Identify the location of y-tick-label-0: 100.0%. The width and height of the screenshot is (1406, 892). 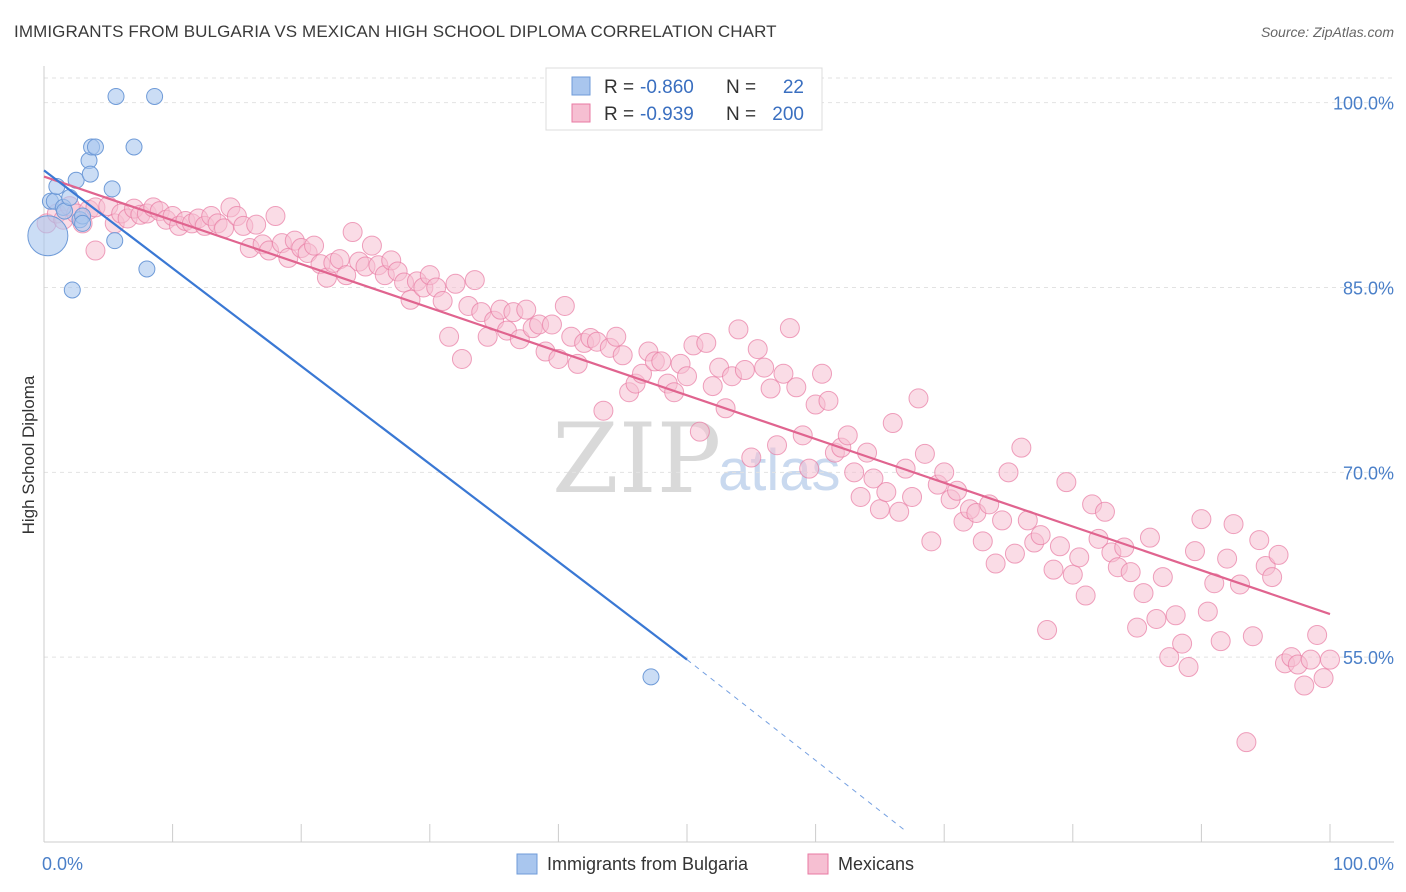
(1363, 104).